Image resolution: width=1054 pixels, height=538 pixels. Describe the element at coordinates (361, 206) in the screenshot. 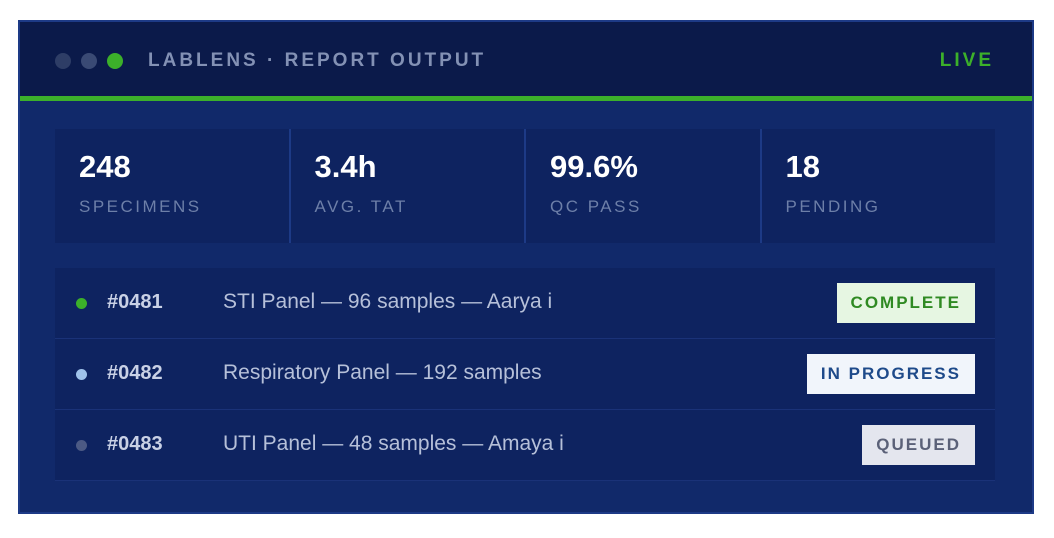

I see `stat-label: AVG. TAT` at that location.